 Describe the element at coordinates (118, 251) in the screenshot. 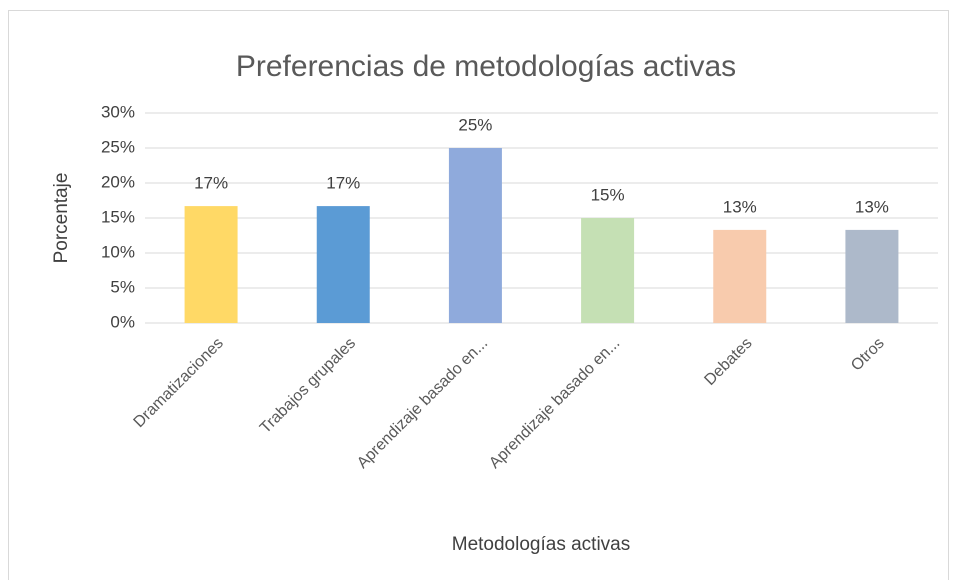

I see `y-tick-label: 10%` at that location.